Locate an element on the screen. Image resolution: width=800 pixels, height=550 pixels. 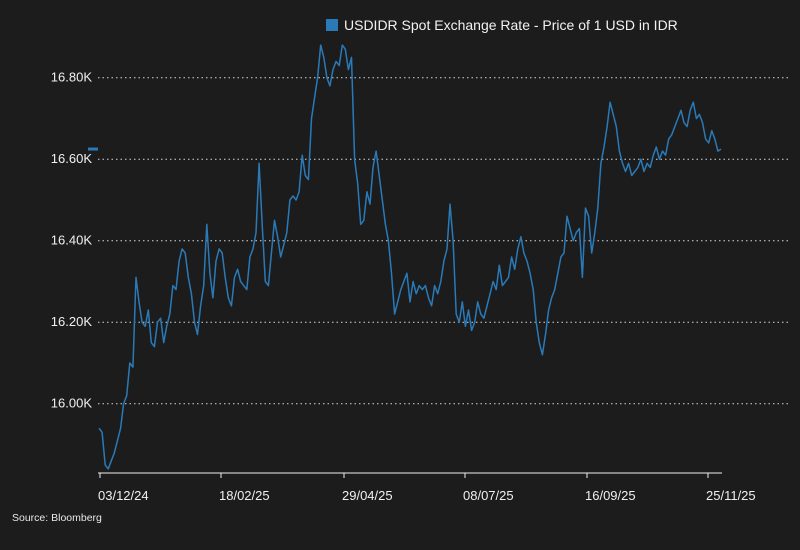
y-axis-ticks: 16.00K 16.20K 16.40K 16.60K 16.80K is located at coordinates (72, 240).